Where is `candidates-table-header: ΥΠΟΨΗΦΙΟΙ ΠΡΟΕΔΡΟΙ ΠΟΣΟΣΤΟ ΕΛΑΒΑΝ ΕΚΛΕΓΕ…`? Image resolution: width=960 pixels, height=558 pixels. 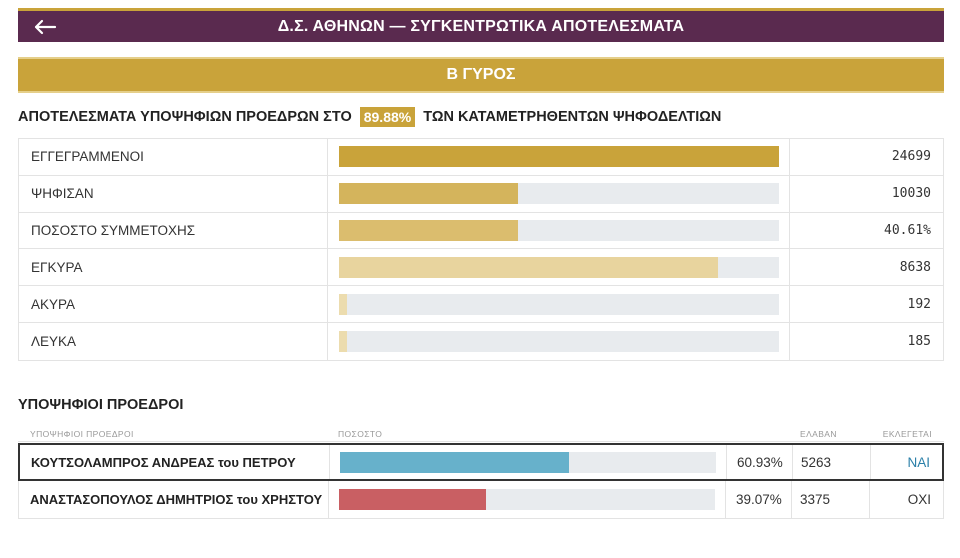 candidates-table-header: ΥΠΟΨΗΦΙΟΙ ΠΡΟΕΔΡΟΙ ΠΟΣΟΣΤΟ ΕΛΑΒΑΝ ΕΚΛΕΓΕ… is located at coordinates (481, 434).